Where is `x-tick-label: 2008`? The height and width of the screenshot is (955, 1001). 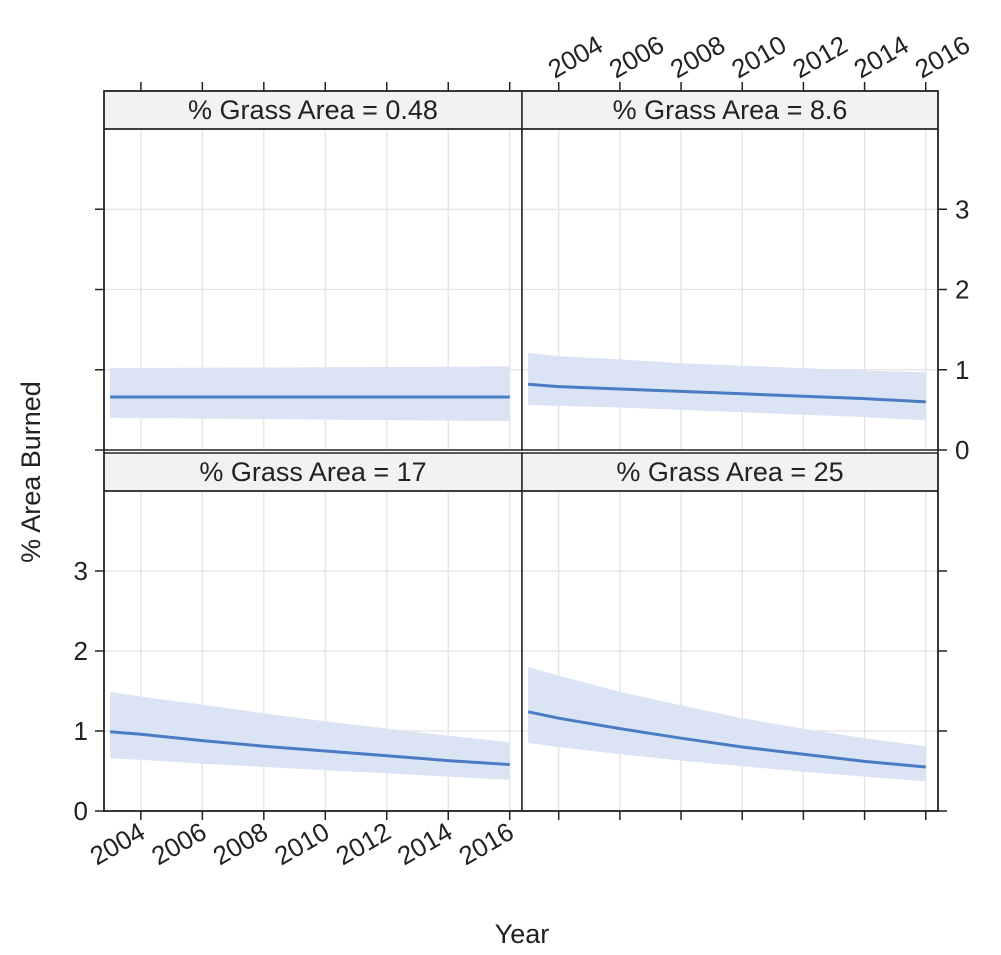 x-tick-label: 2008 is located at coordinates (240, 843).